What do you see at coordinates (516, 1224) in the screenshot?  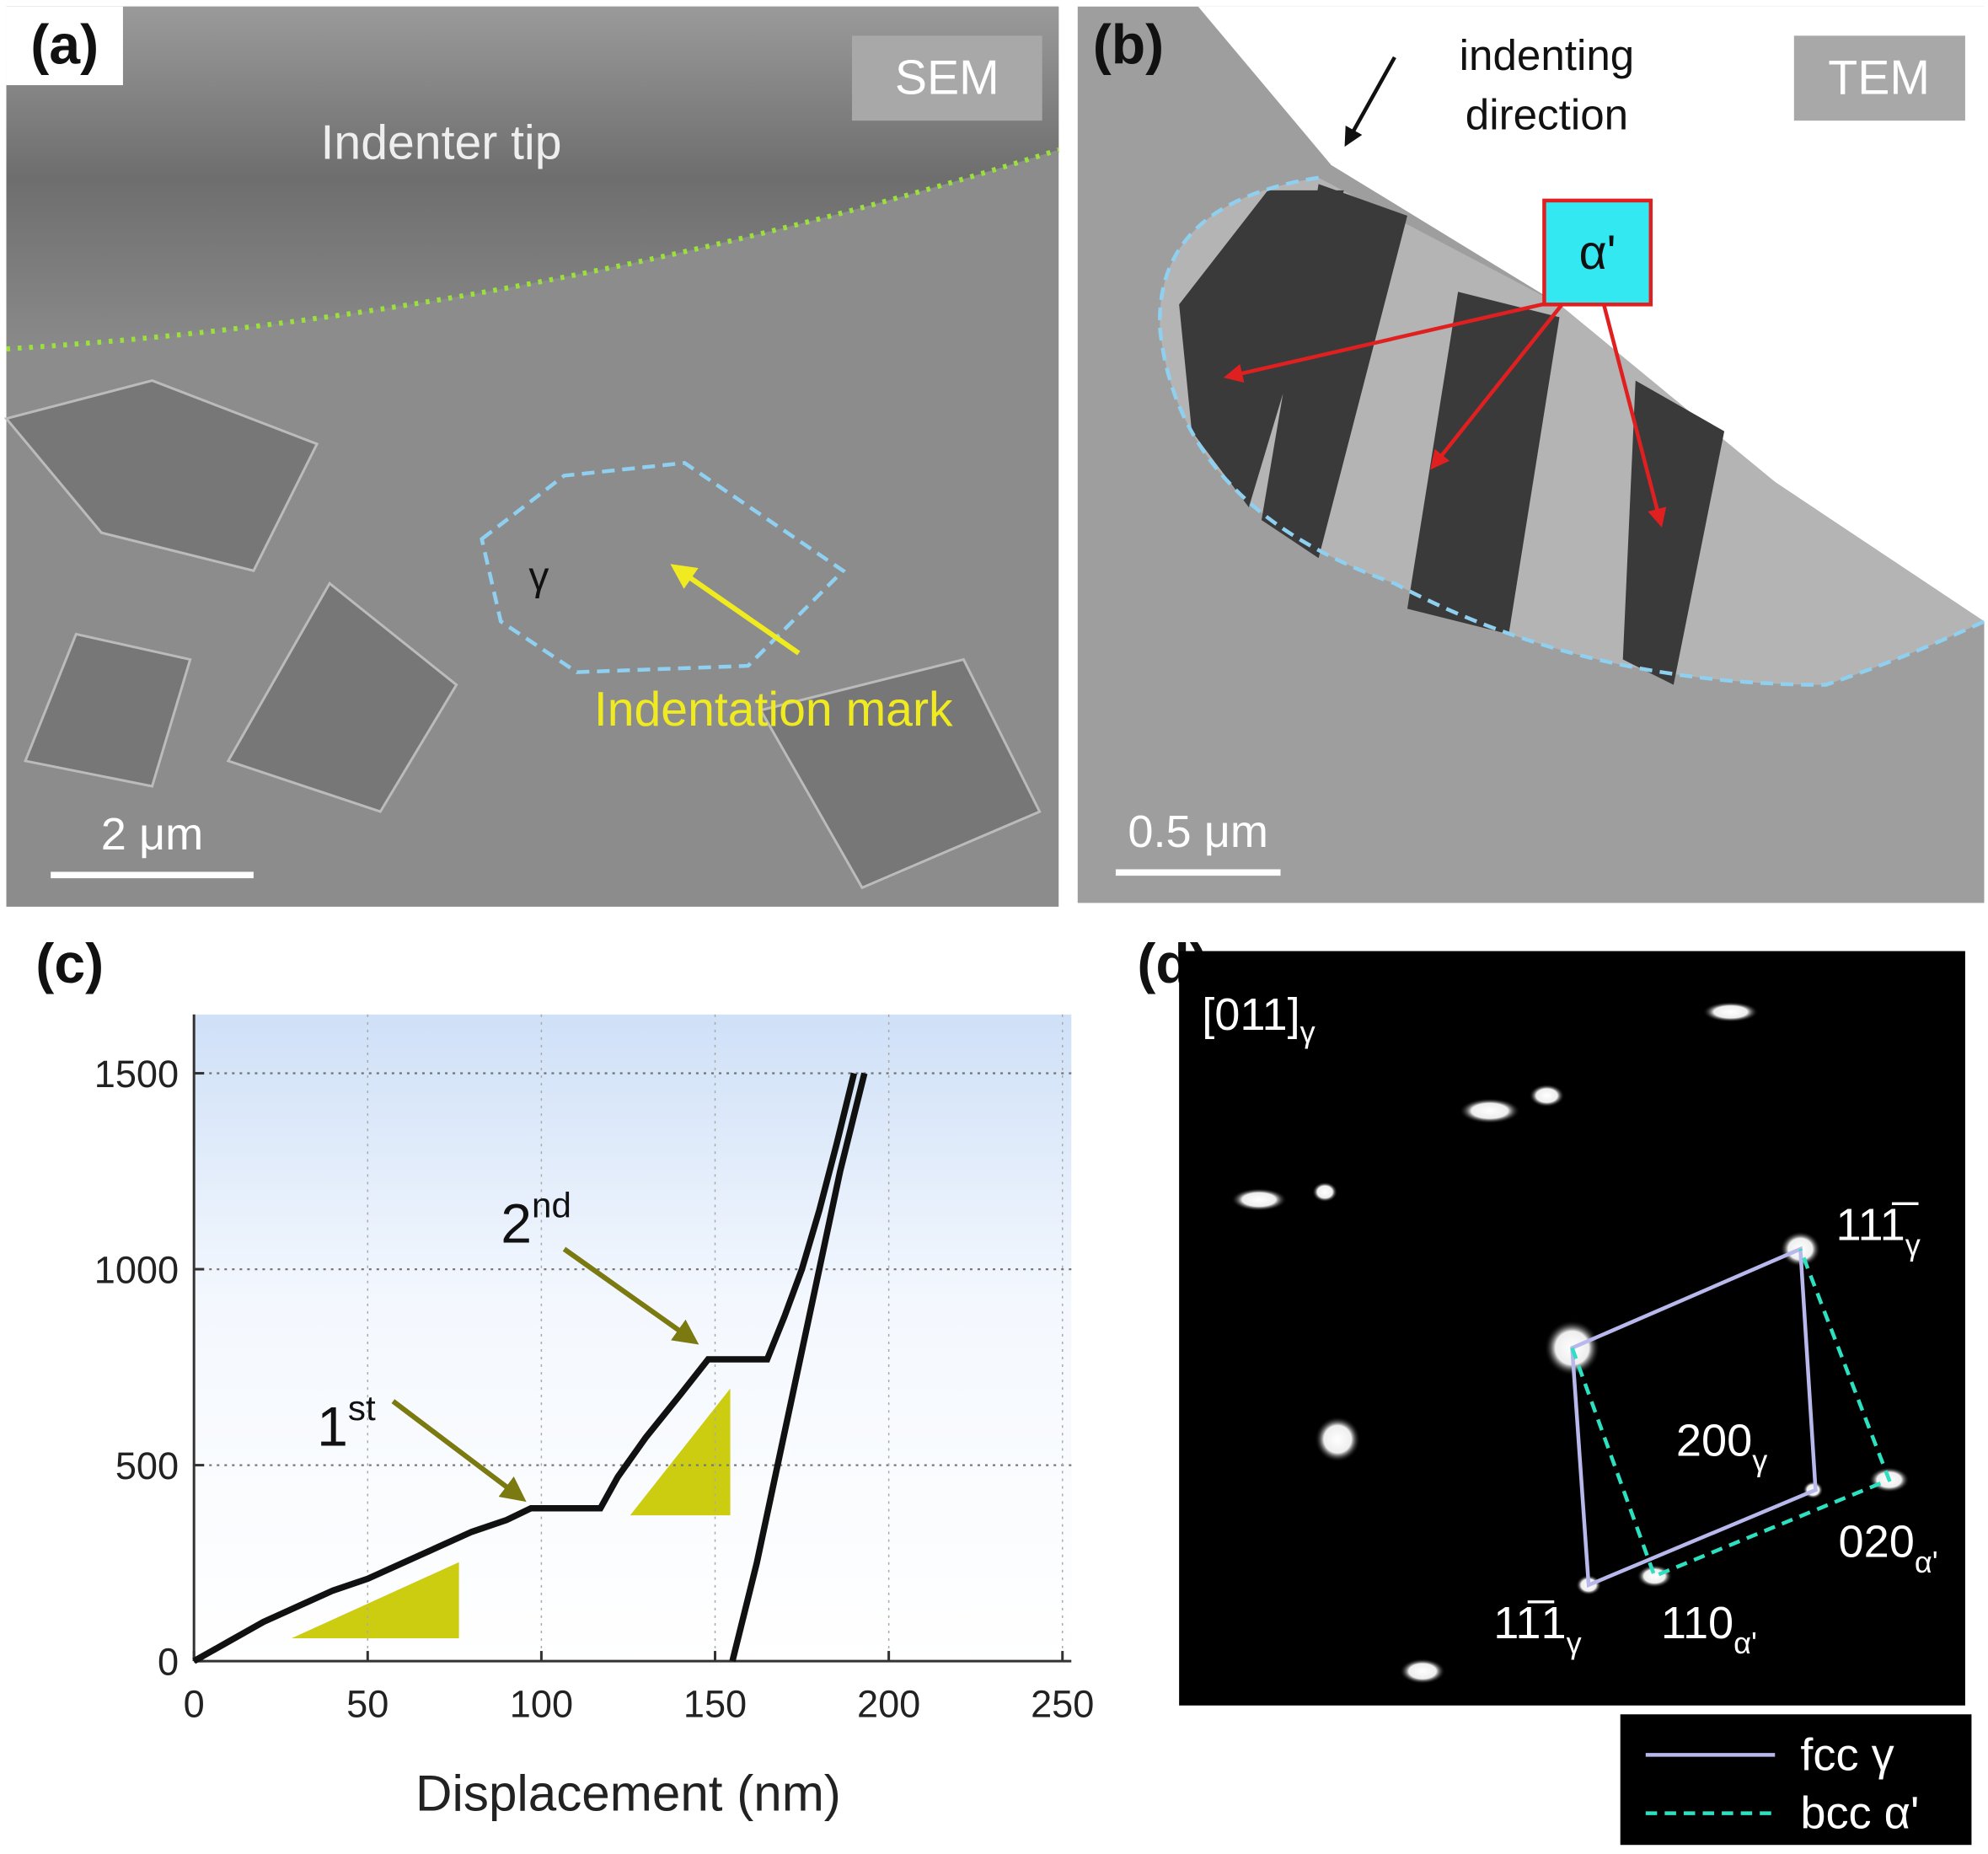 I see `annotation-main: 2` at bounding box center [516, 1224].